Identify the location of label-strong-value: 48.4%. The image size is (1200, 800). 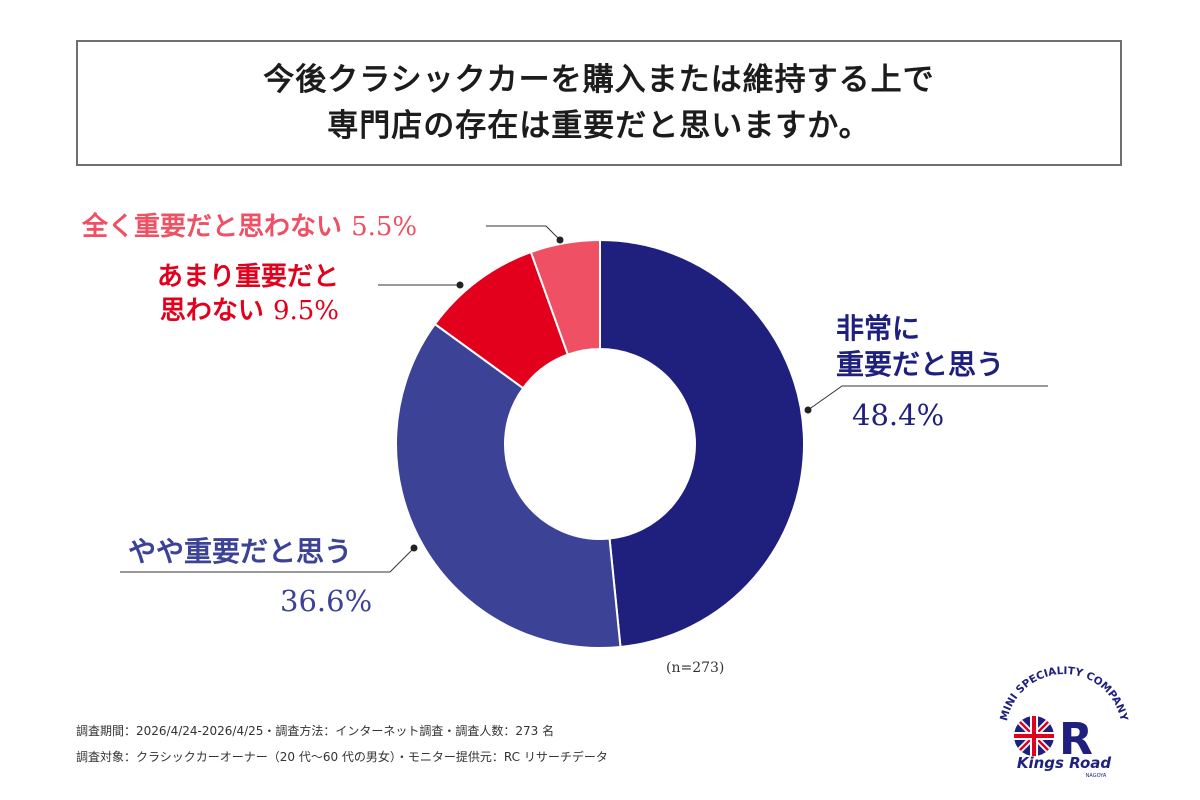
(898, 415).